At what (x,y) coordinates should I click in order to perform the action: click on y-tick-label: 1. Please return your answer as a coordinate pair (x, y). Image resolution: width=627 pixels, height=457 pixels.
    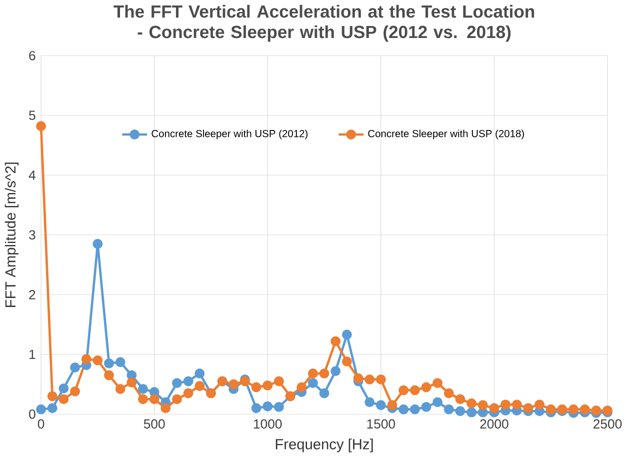
    Looking at the image, I should click on (33, 354).